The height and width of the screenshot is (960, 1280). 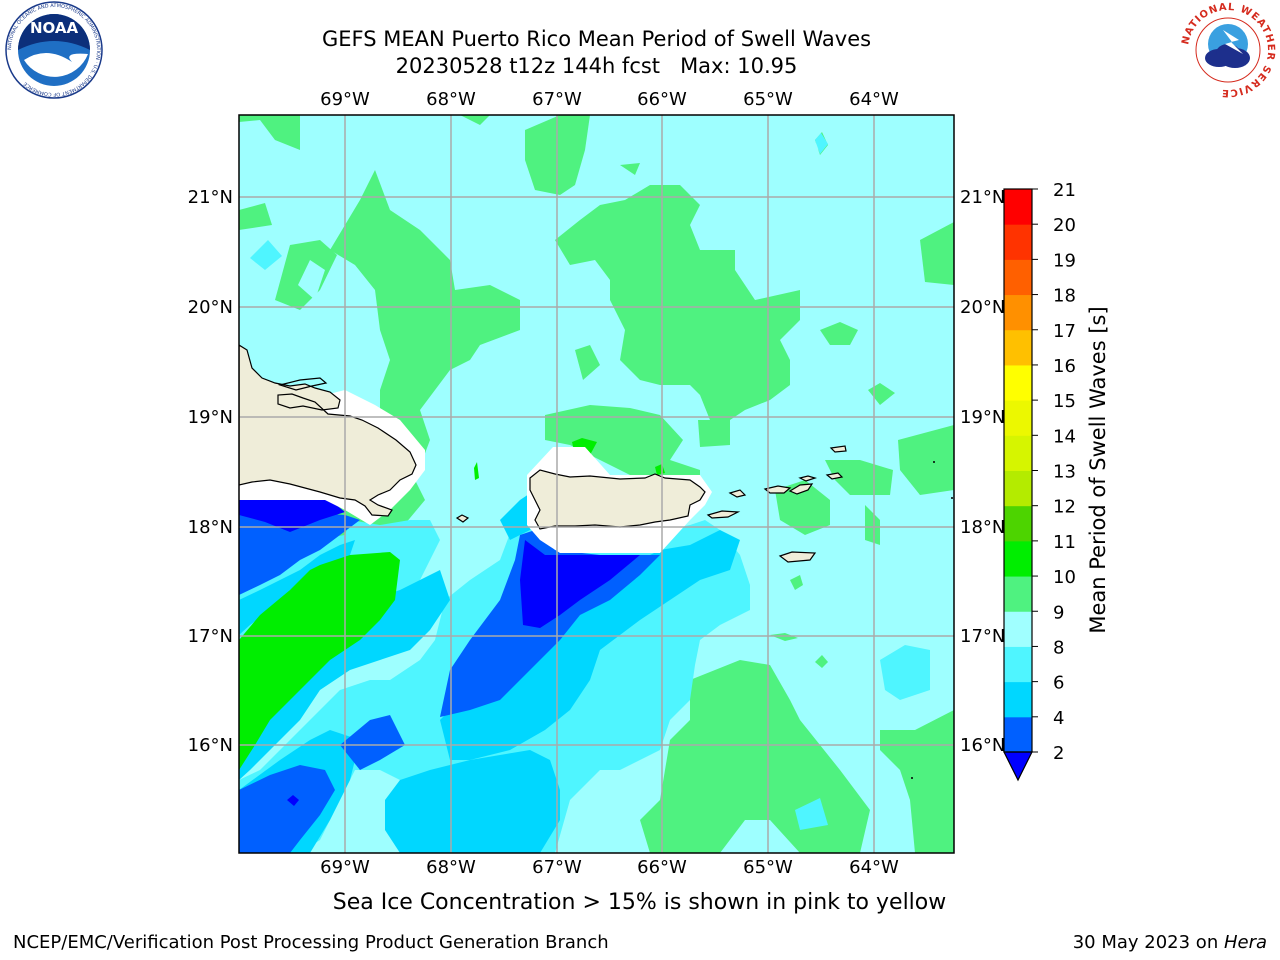 What do you see at coordinates (1018, 766) in the screenshot?
I see `colorbar-under-arrow` at bounding box center [1018, 766].